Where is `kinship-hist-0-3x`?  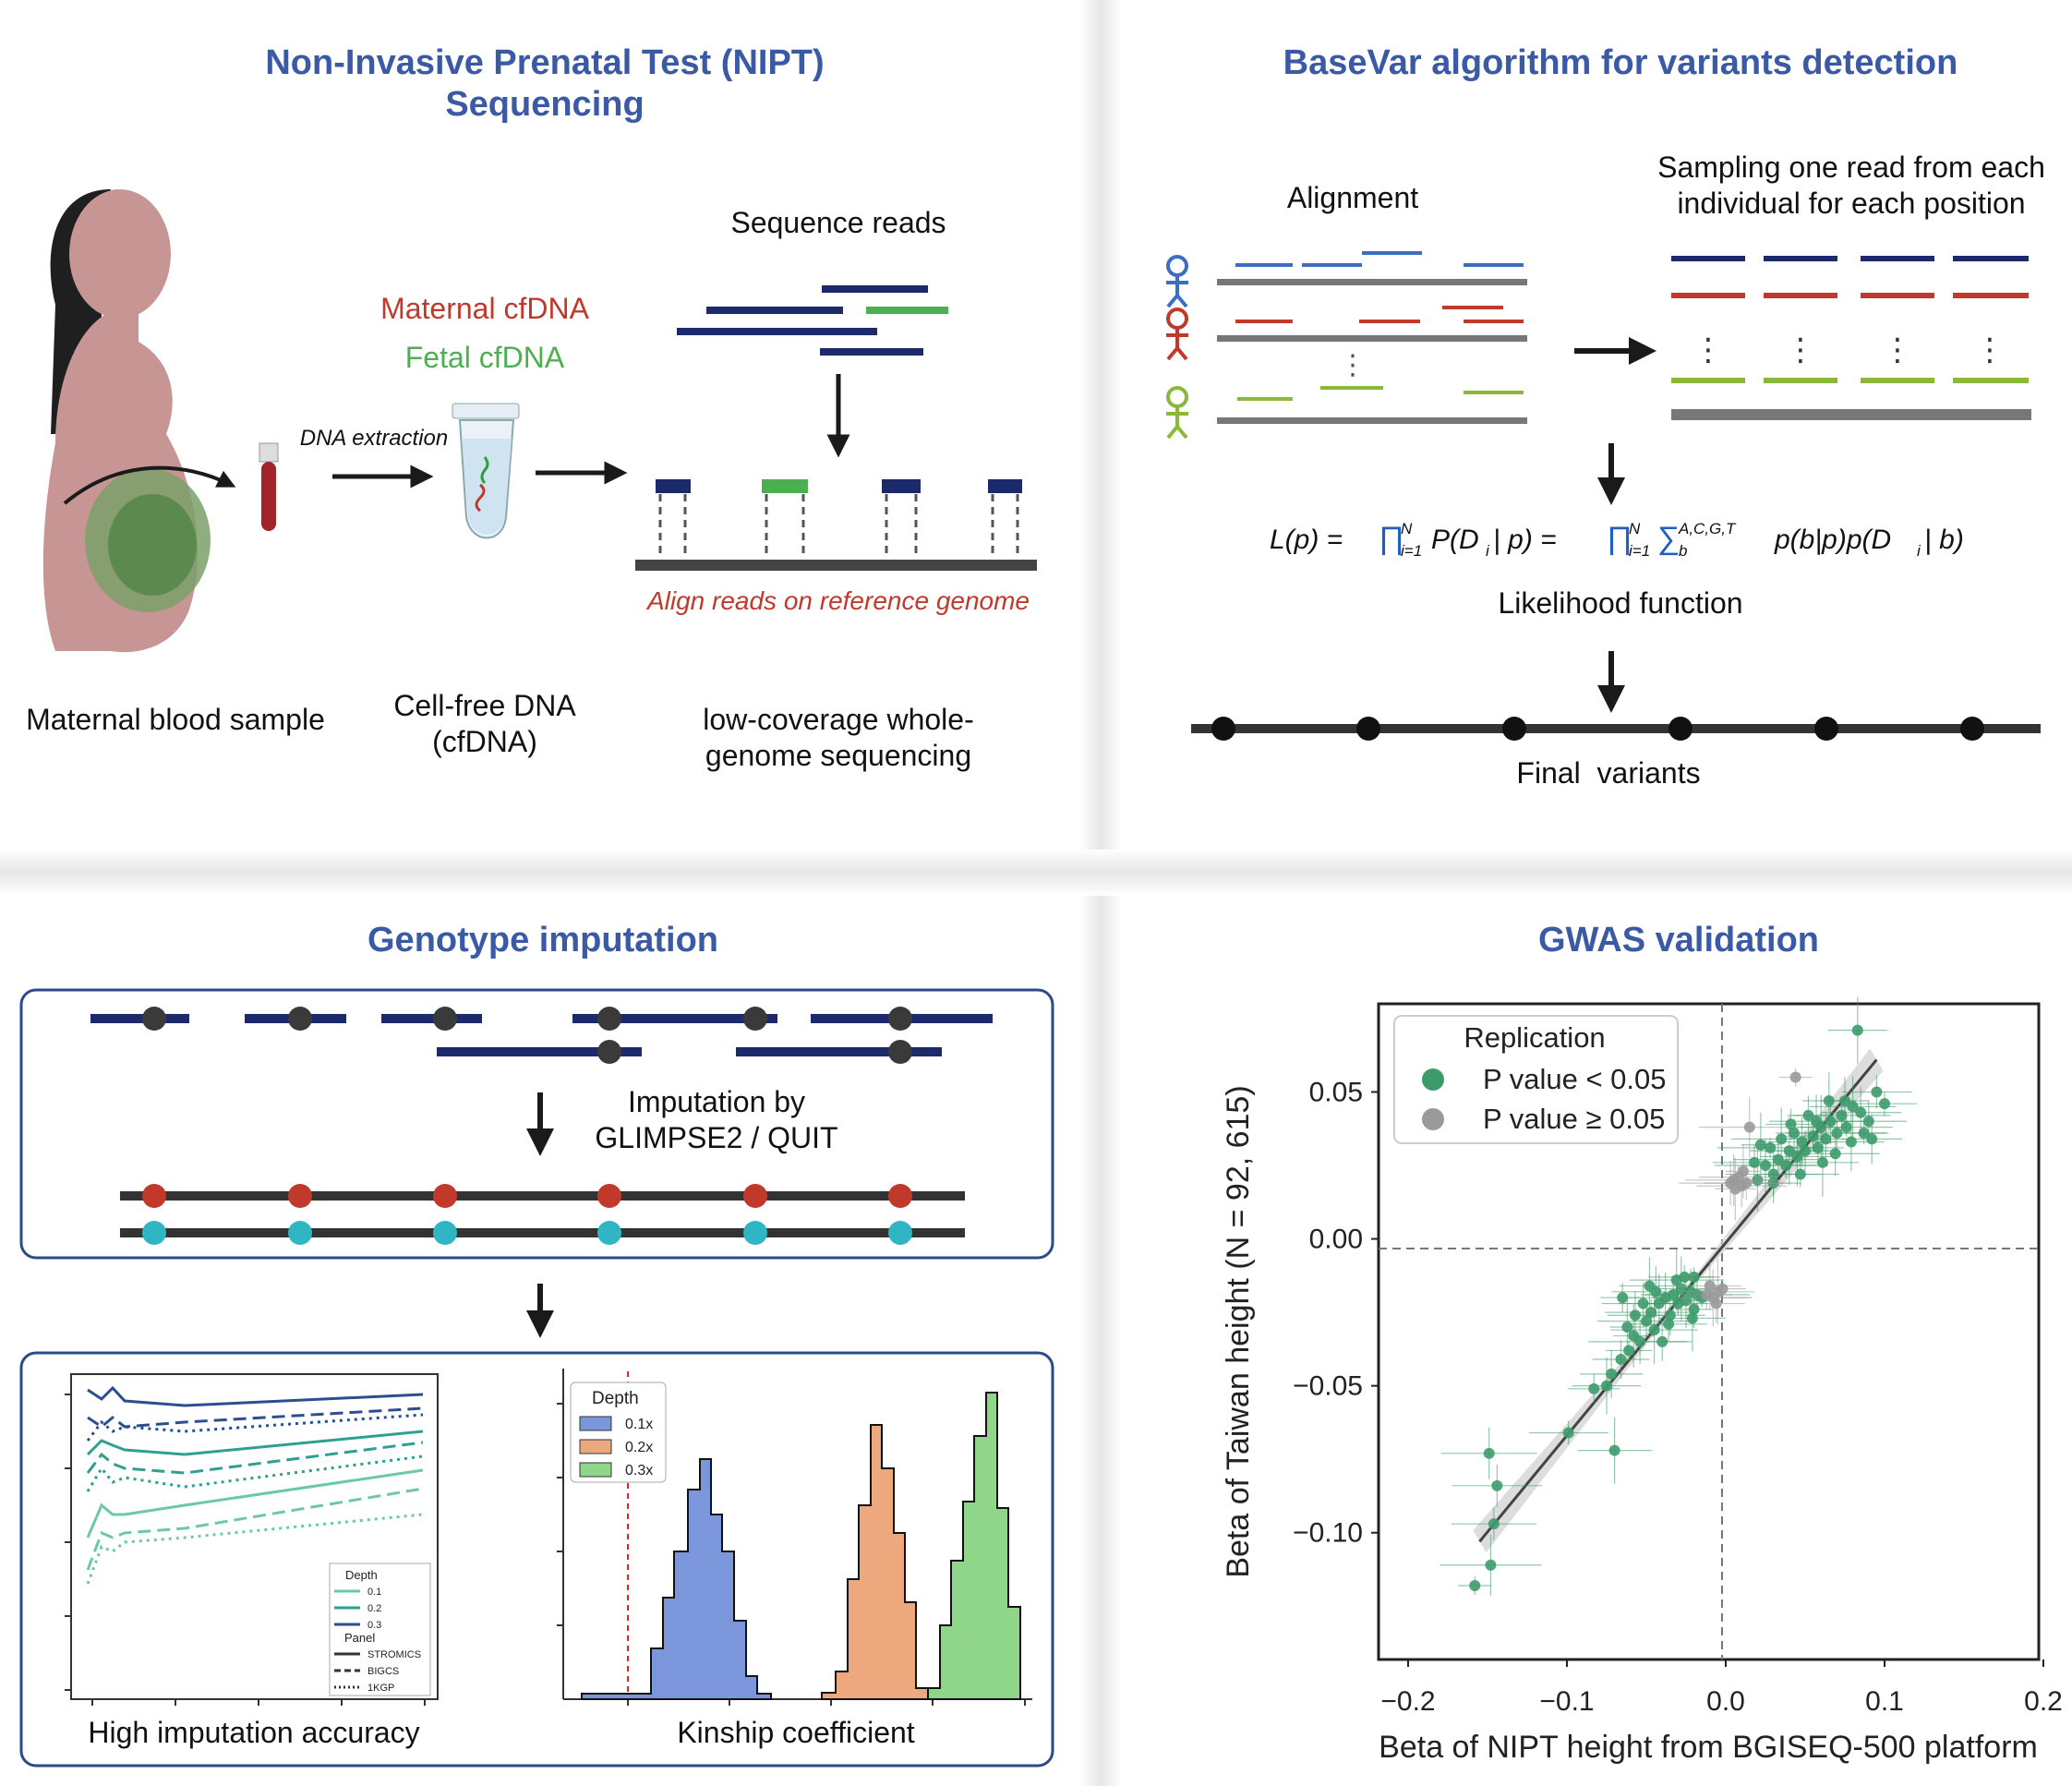 kinship-hist-0-3x is located at coordinates (974, 1546).